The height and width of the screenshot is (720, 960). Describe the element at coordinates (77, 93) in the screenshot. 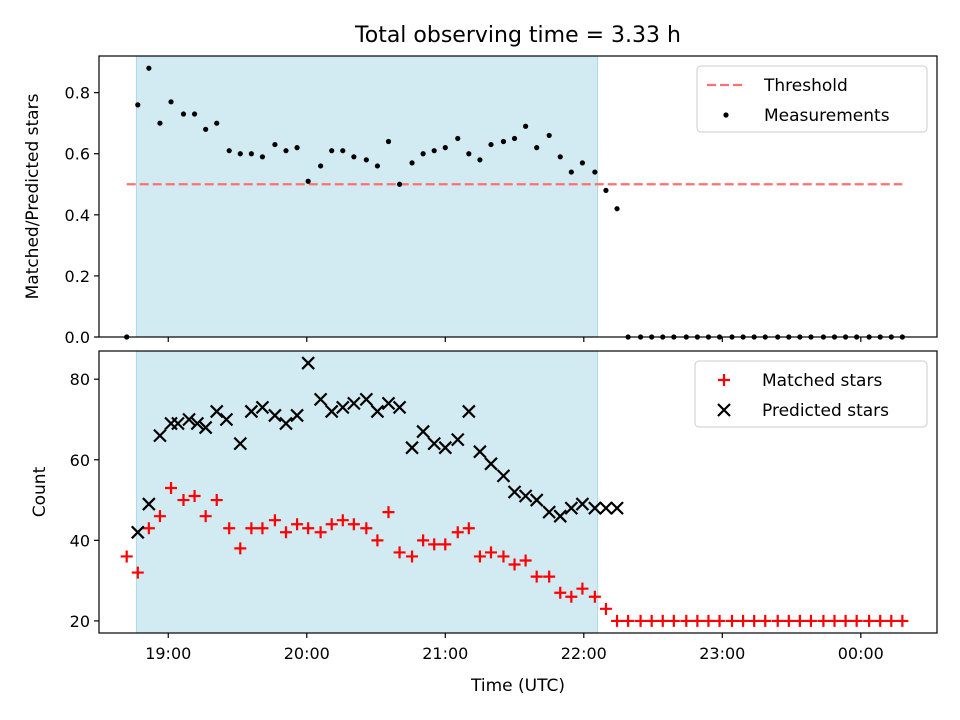

I see `y-tick-label: 0.8` at that location.